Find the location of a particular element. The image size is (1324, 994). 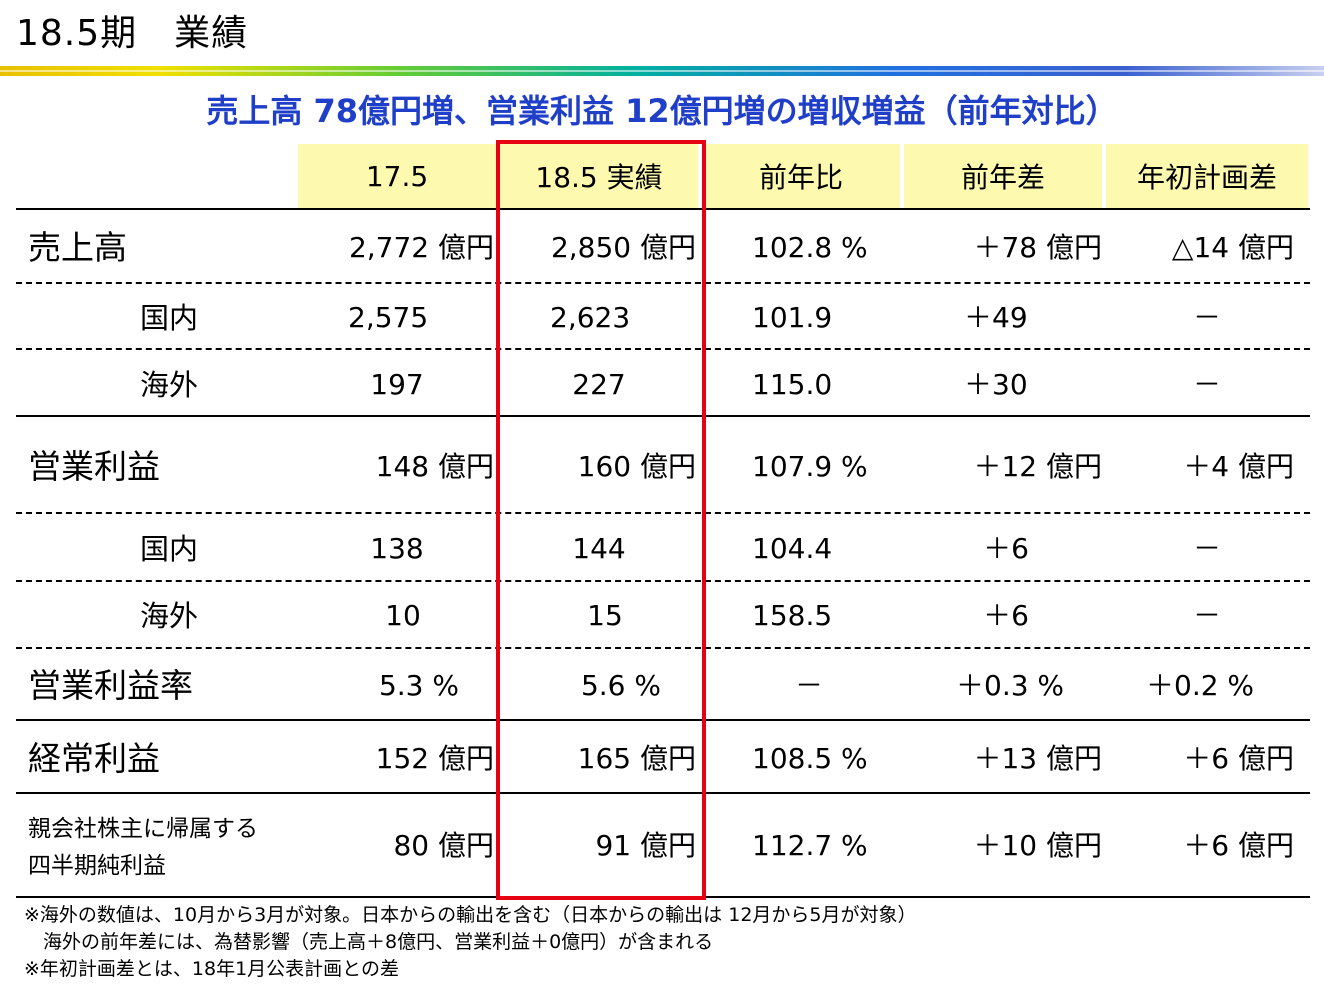

cell-sales-overseas-yoy-diff: ＋30 is located at coordinates (996, 384).